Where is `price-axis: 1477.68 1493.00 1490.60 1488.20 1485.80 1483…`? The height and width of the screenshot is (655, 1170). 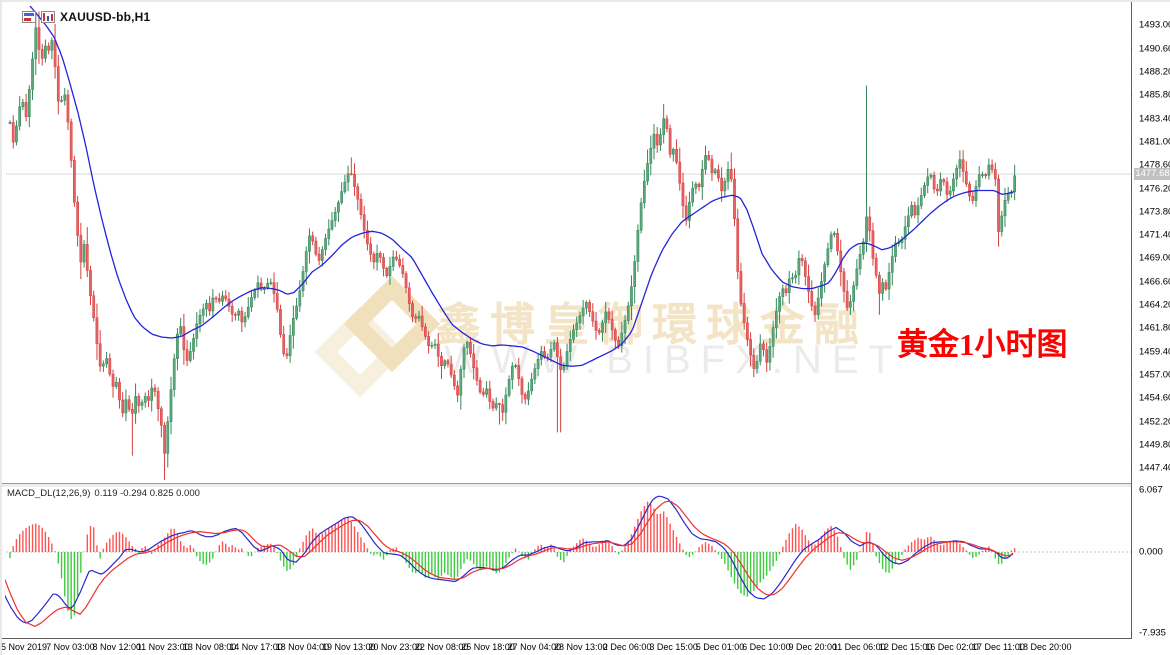
price-axis: 1477.68 1493.00 1490.60 1488.20 1485.80 1483… is located at coordinates (1151, 320).